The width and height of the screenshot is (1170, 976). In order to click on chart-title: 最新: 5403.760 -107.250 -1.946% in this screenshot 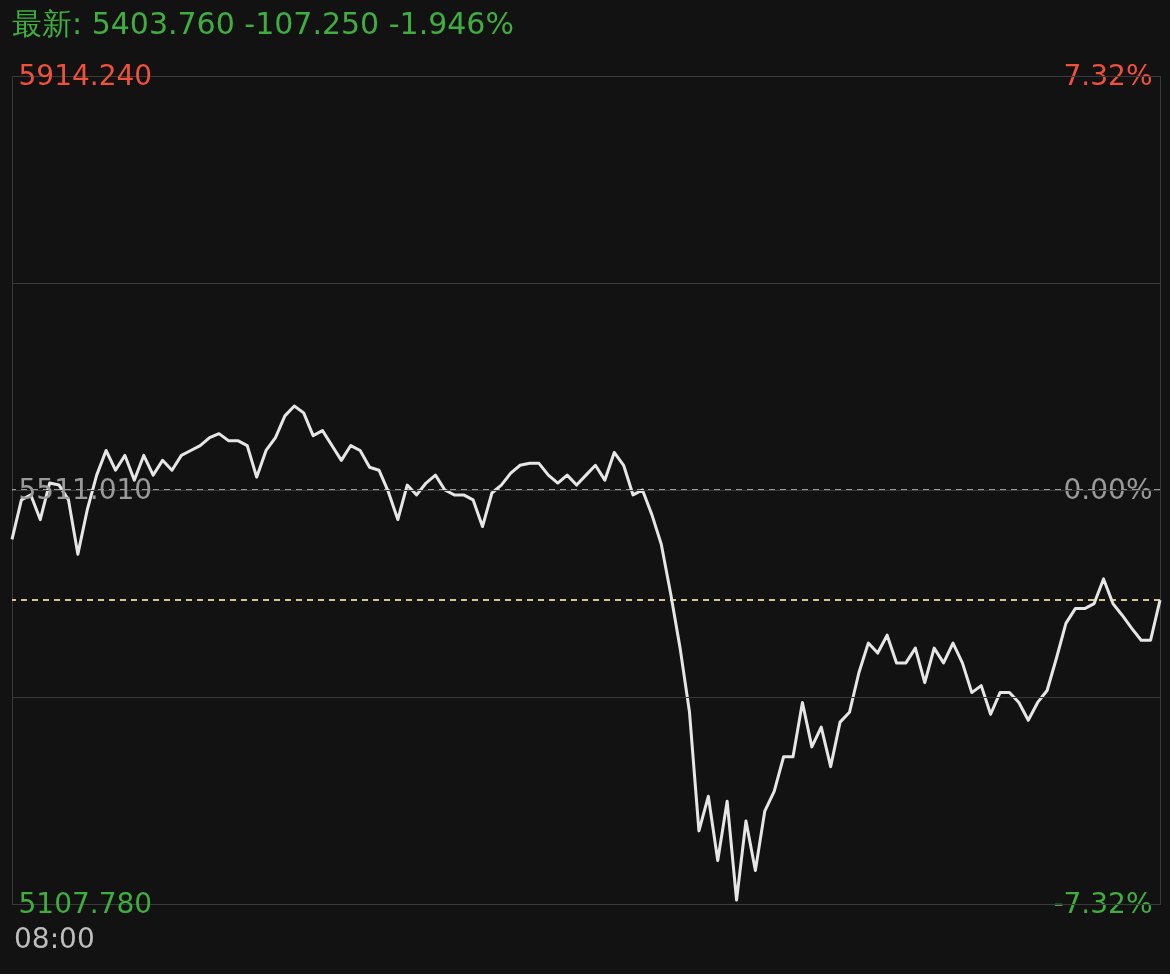, I will do `click(263, 23)`.